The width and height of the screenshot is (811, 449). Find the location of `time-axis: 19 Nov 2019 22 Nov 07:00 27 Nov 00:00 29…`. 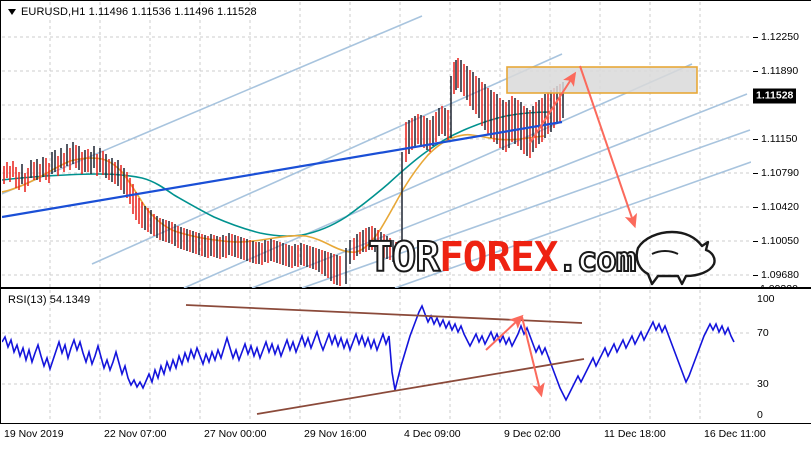

time-axis: 19 Nov 2019 22 Nov 07:00 27 Nov 00:00 29… is located at coordinates (405, 436).